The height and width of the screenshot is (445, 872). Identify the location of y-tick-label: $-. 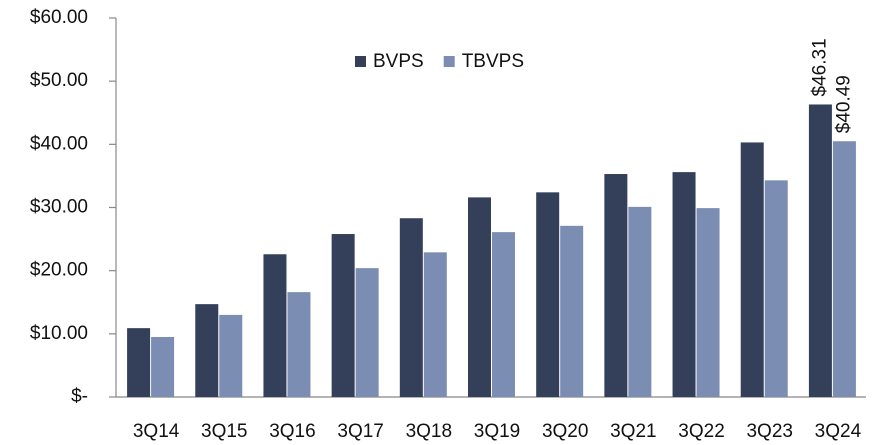
(79, 396).